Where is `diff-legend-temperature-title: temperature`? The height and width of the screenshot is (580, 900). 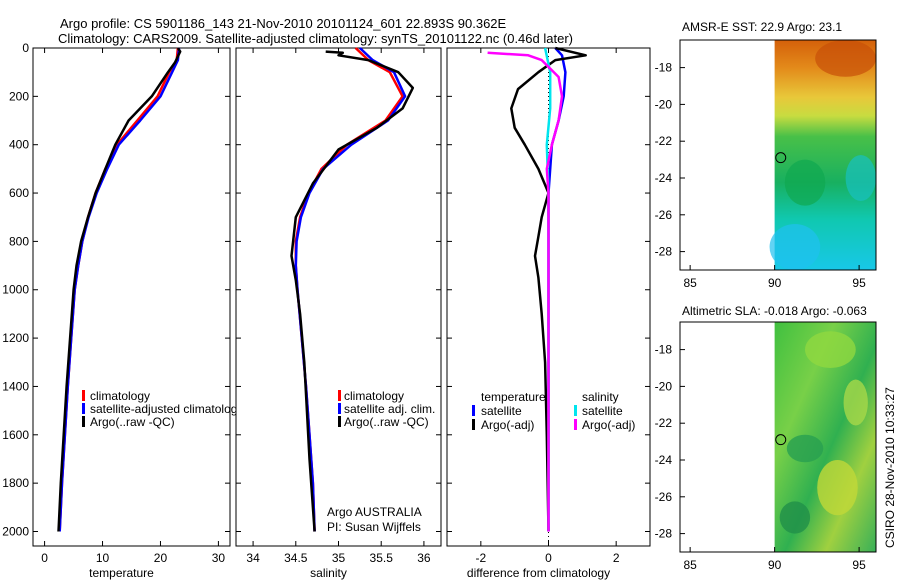
diff-legend-temperature-title: temperature is located at coordinates (513, 397).